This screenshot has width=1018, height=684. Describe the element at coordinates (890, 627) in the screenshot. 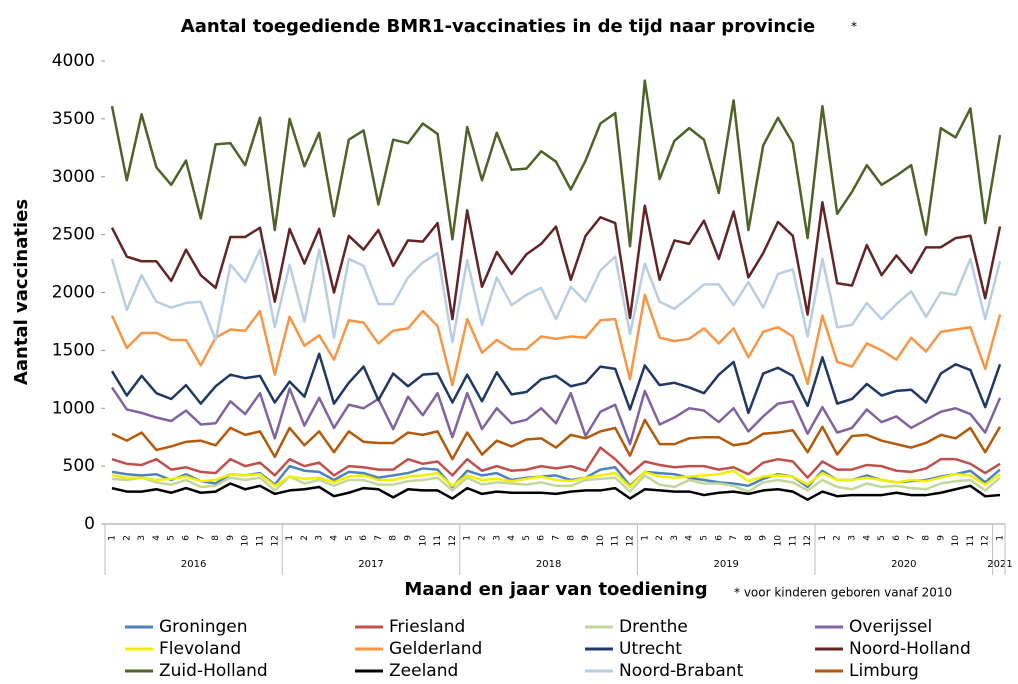

I see `legend-label: Overijssel` at that location.